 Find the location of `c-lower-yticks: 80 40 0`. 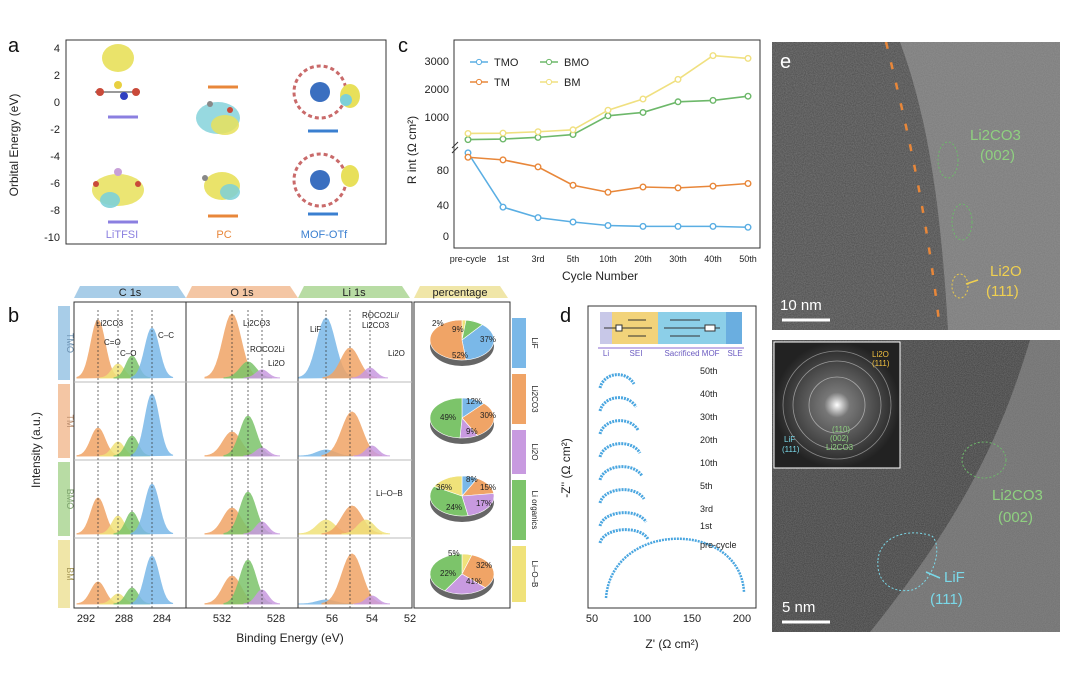

c-lower-yticks: 80 40 0 is located at coordinates (443, 204).